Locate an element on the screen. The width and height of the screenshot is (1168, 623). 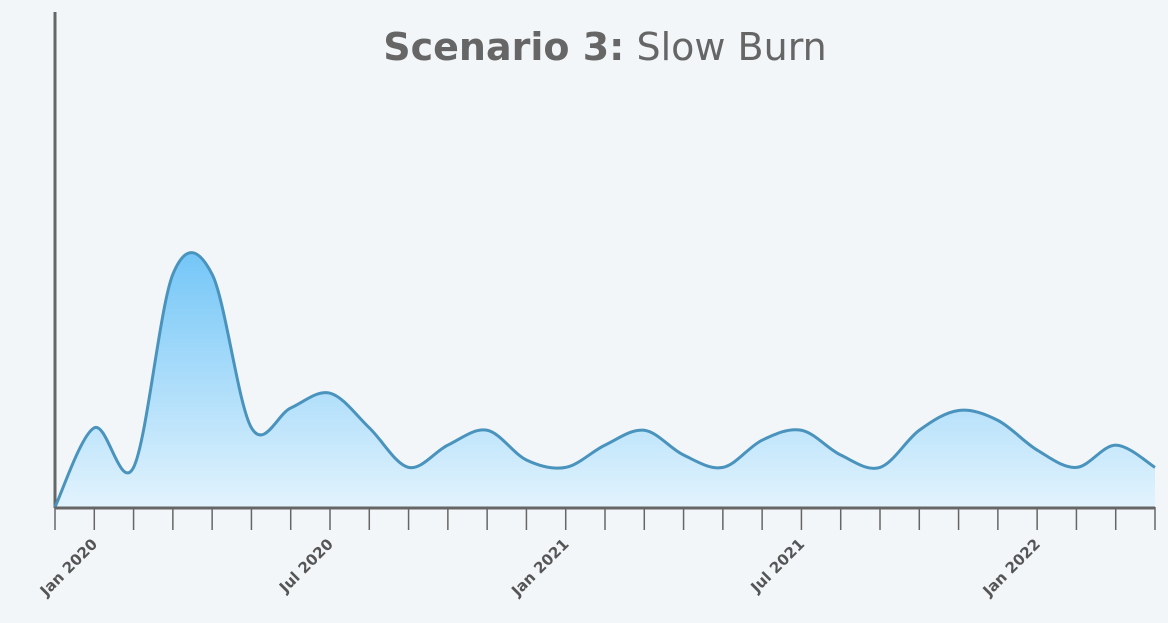
x-tick-label: Jan 2021 is located at coordinates (539, 567).